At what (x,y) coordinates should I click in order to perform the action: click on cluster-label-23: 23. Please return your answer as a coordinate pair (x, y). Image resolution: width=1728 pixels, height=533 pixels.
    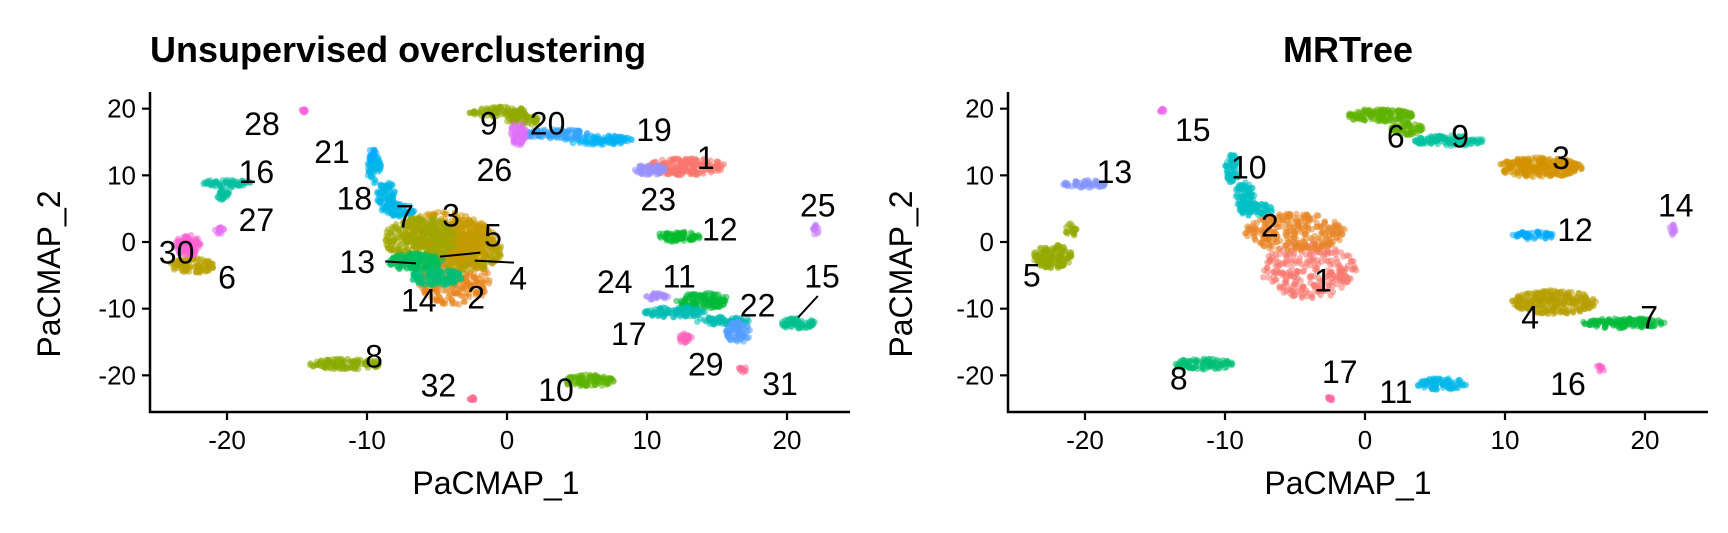
    Looking at the image, I should click on (658, 199).